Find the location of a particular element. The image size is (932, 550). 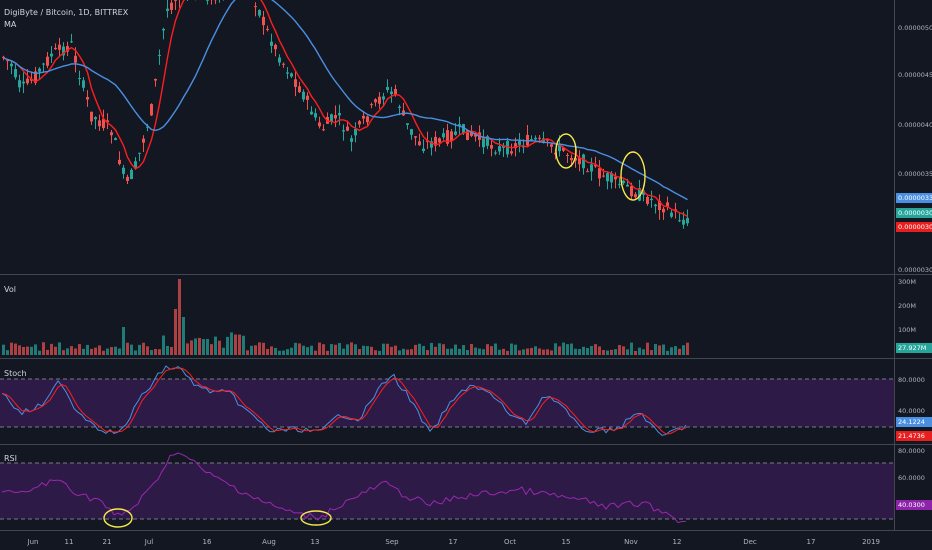

time-label: Dec is located at coordinates (750, 542).